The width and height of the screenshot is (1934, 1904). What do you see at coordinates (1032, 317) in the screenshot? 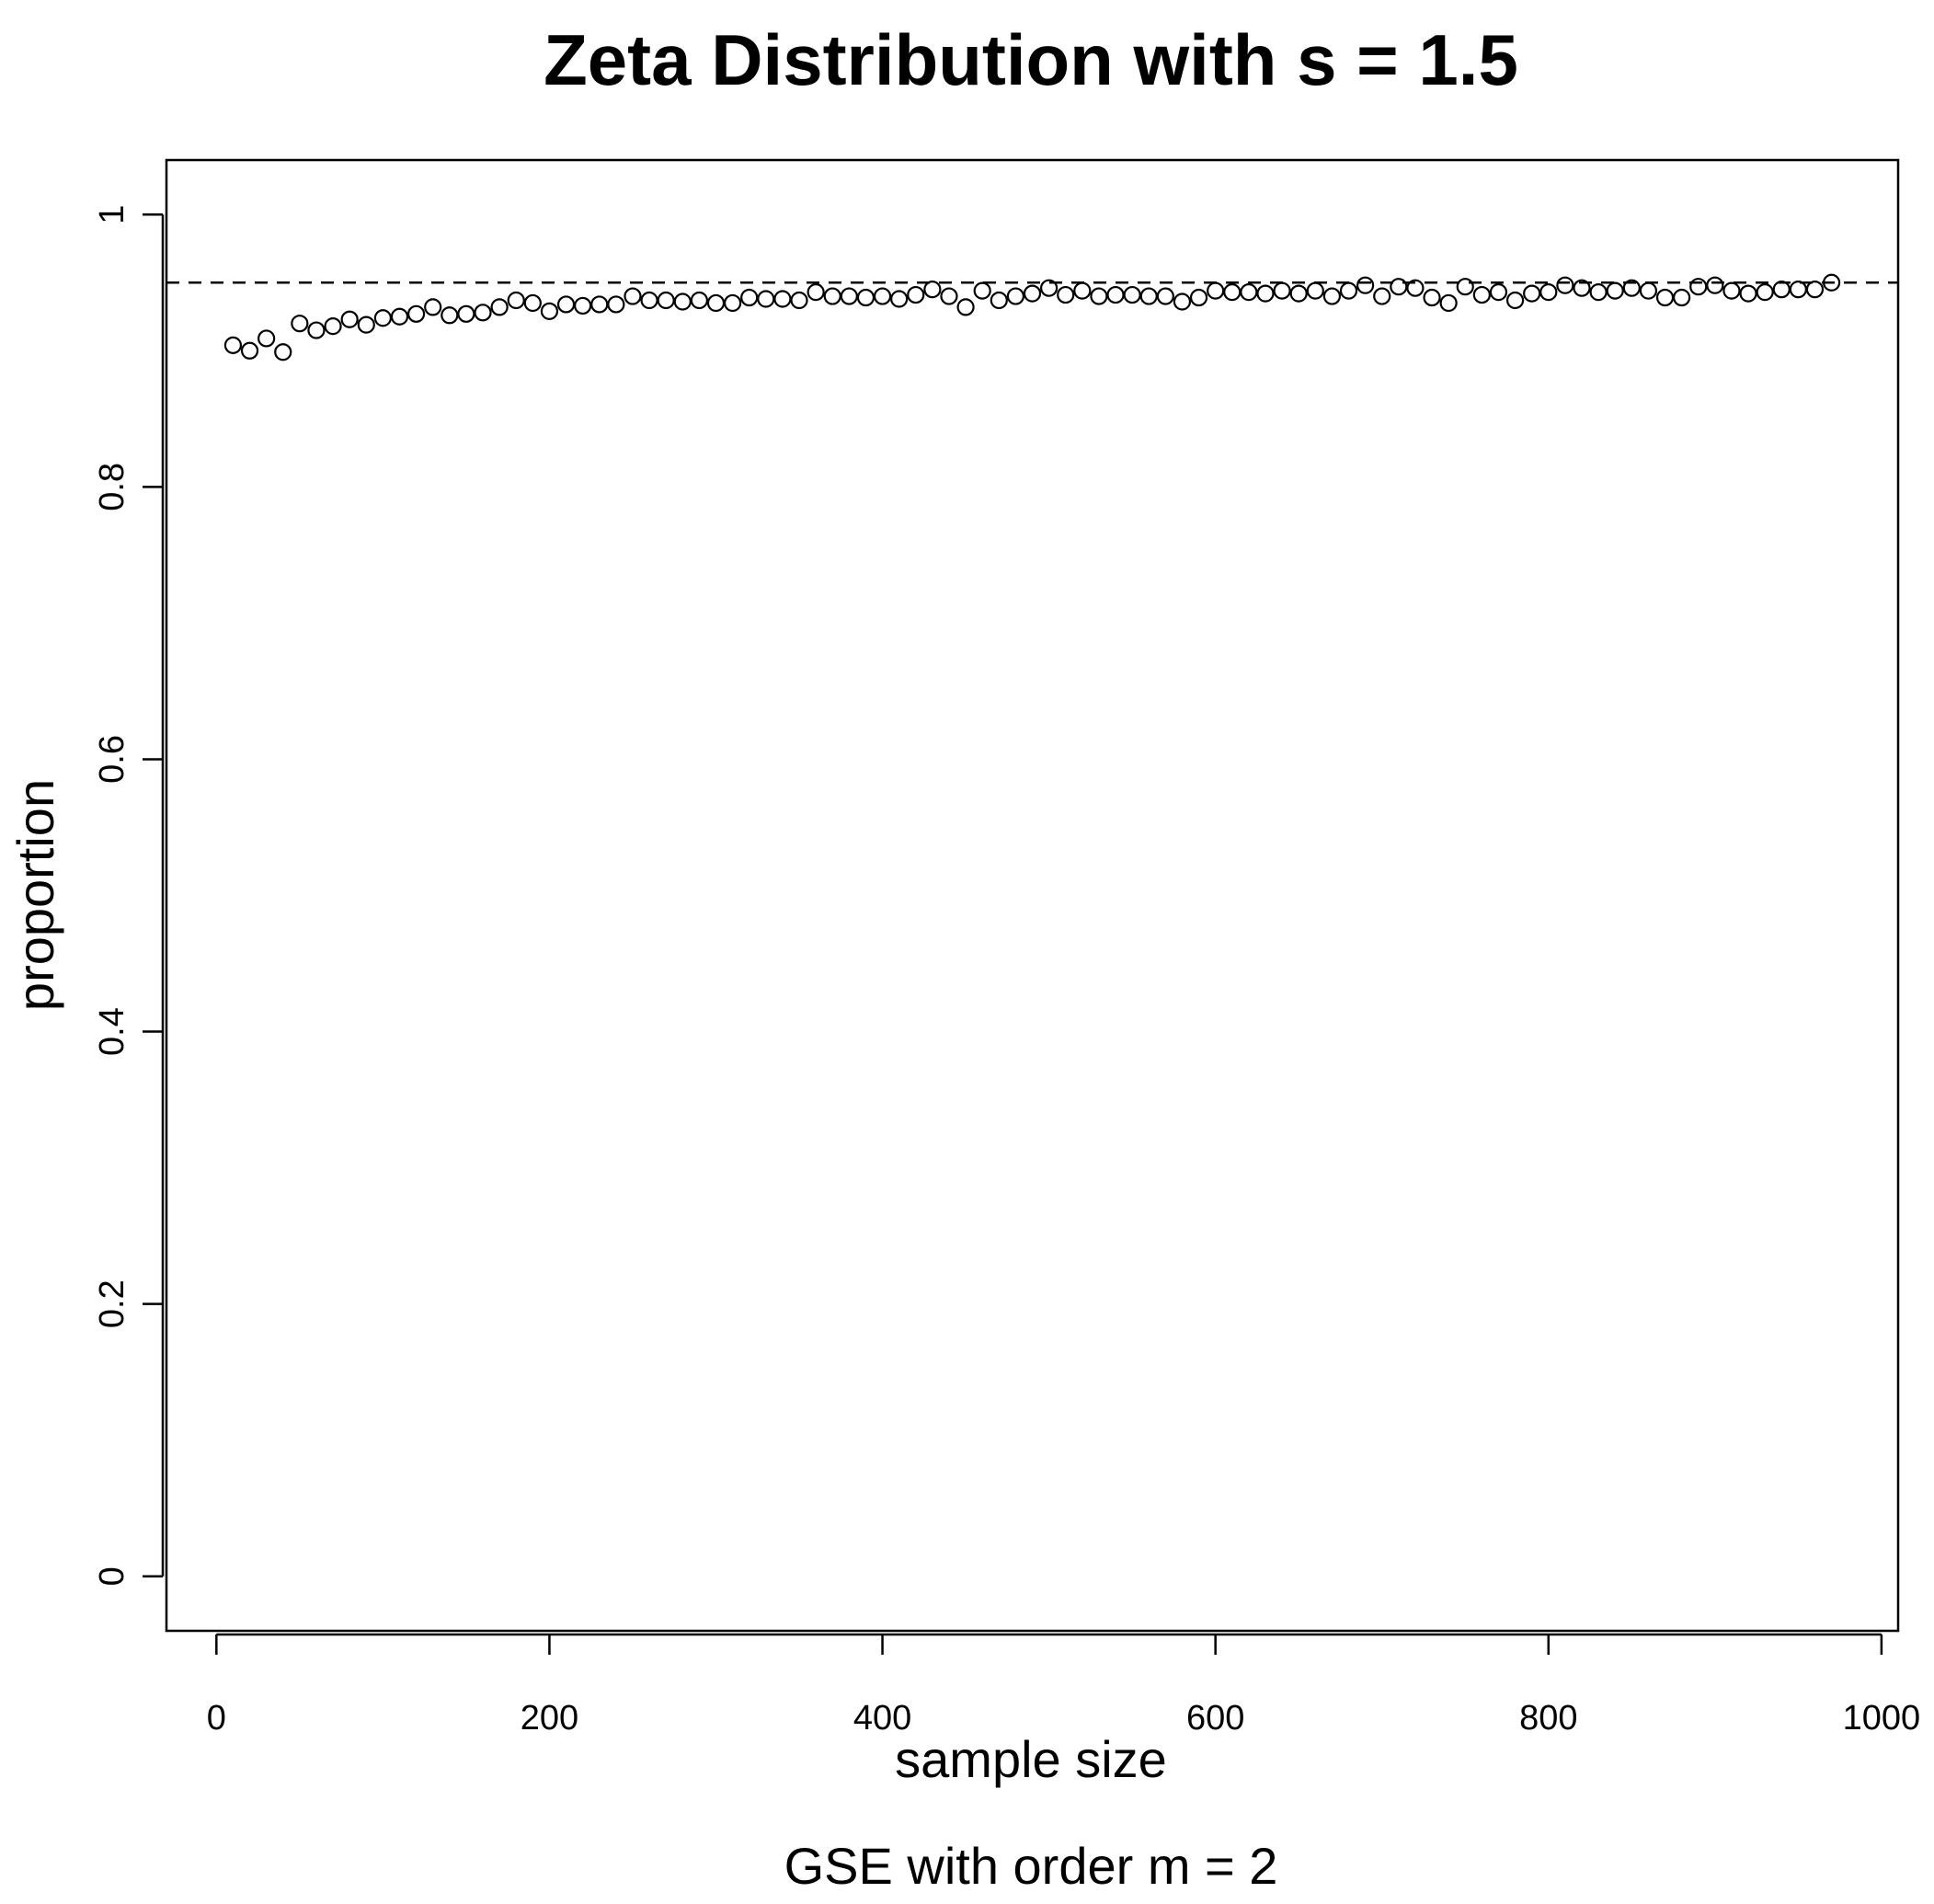
I see `data-points` at bounding box center [1032, 317].